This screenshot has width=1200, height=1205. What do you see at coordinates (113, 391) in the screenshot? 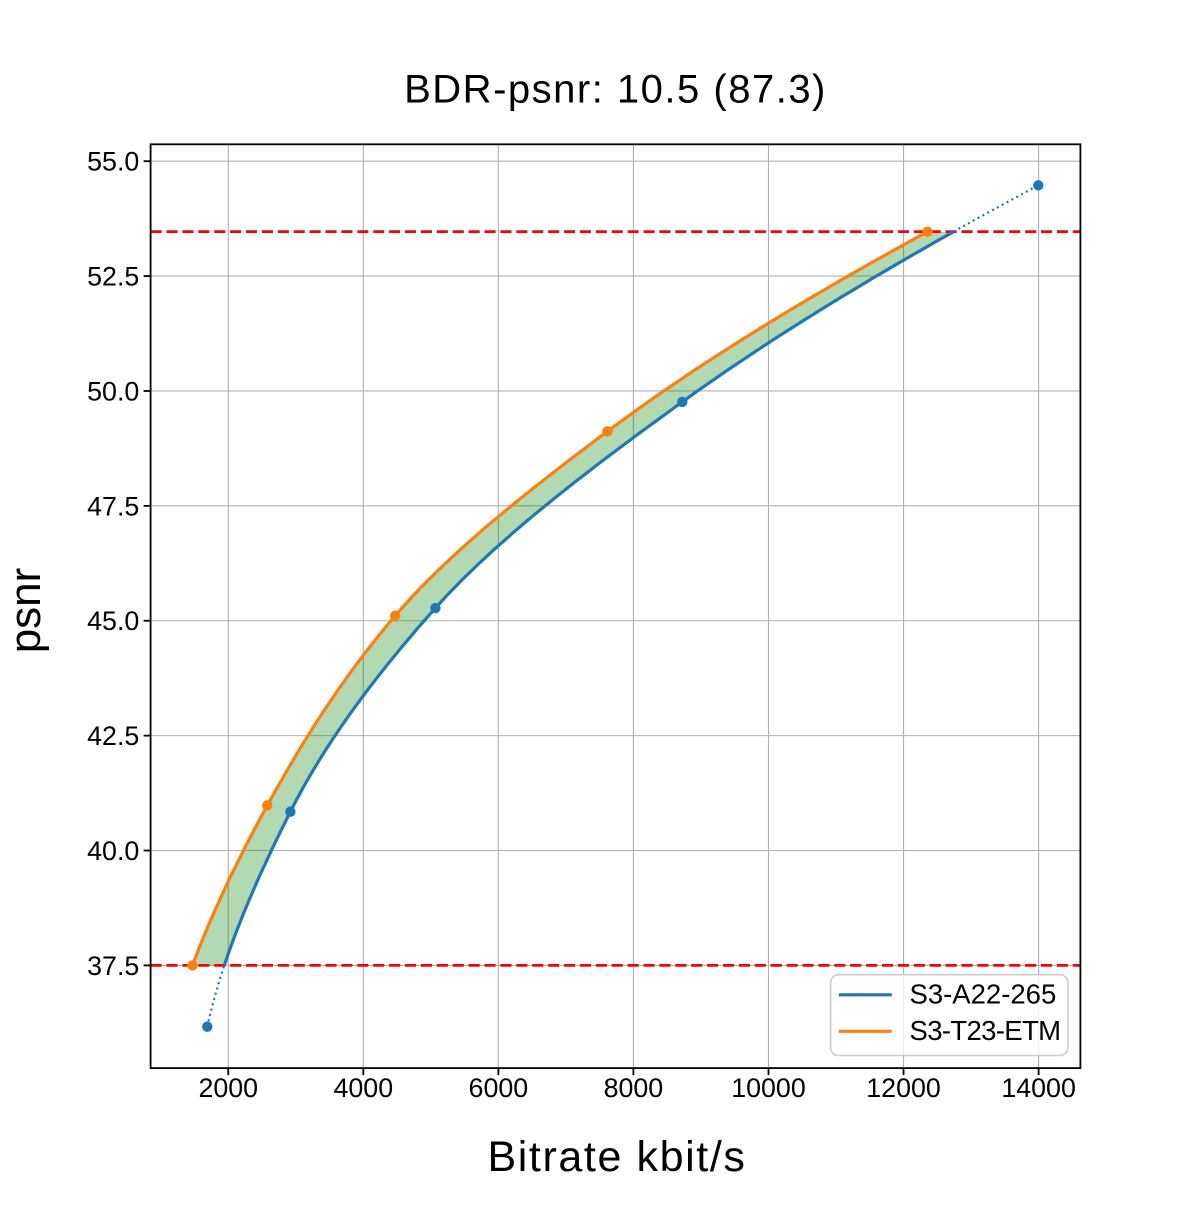
I see `svg-text: 50.0` at bounding box center [113, 391].